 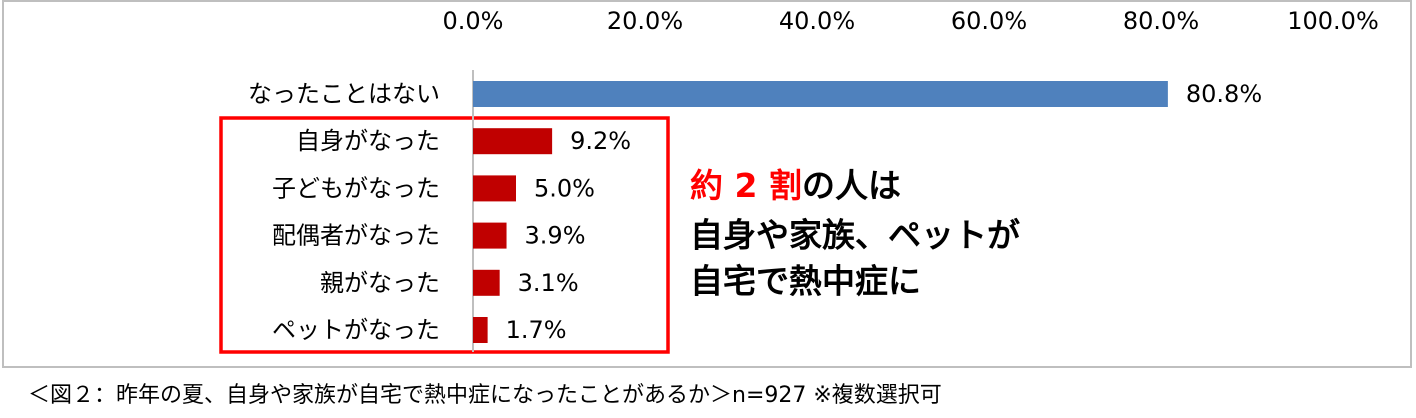 I want to click on value-label: 5.0%, so click(x=564, y=188).